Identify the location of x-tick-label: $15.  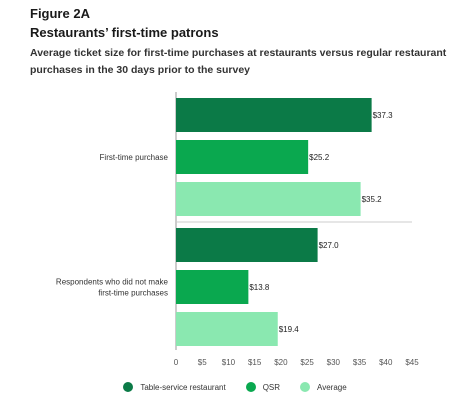
(255, 362).